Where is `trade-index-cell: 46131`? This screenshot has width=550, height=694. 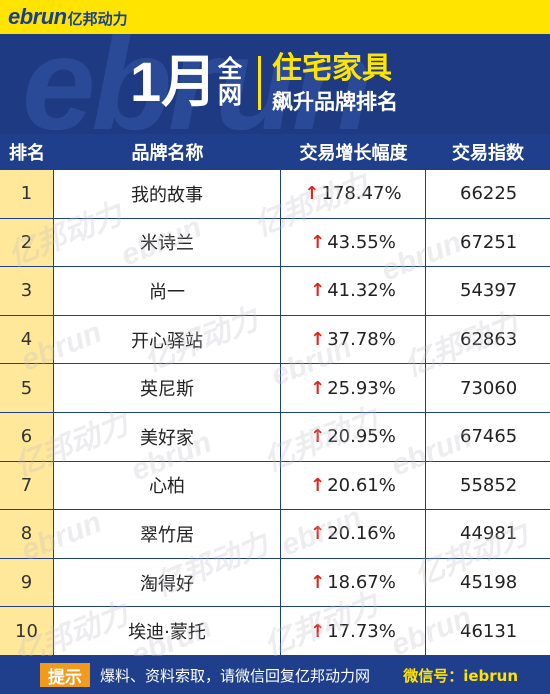 trade-index-cell: 46131 is located at coordinates (489, 631).